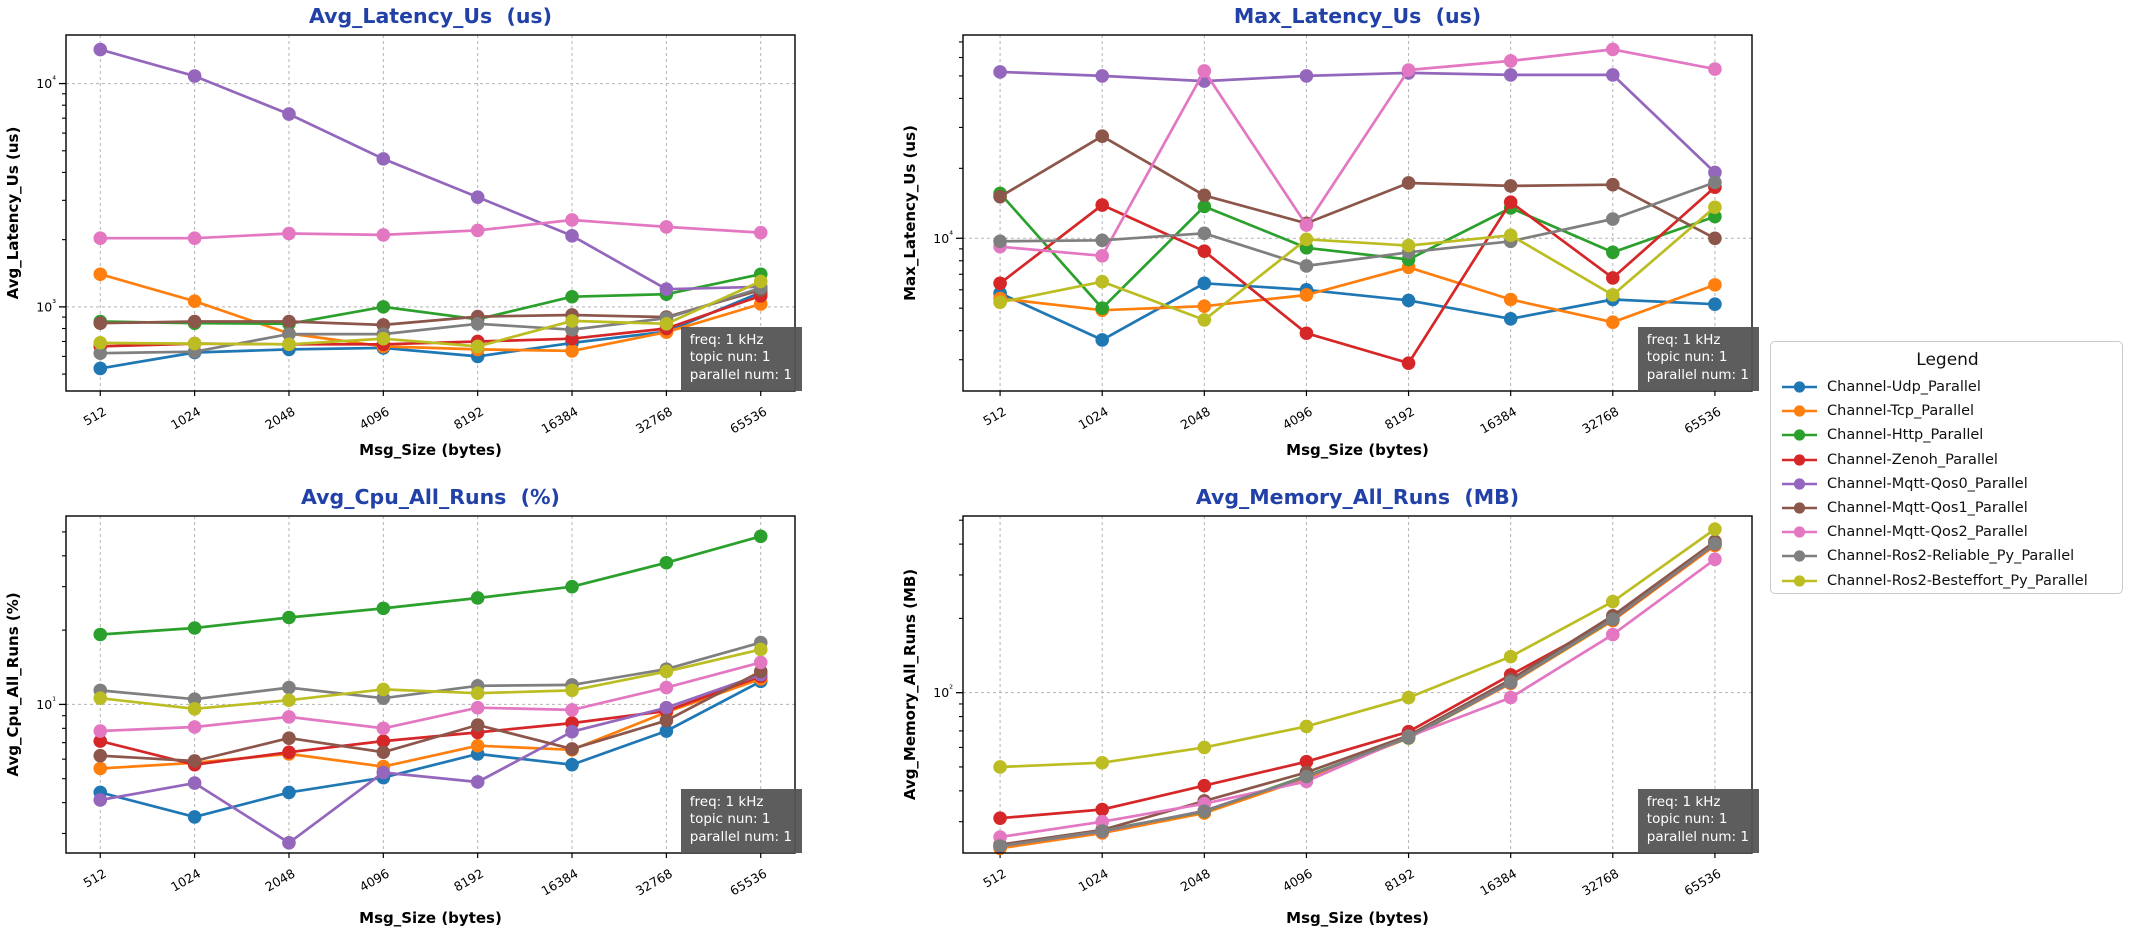 The height and width of the screenshot is (936, 2130). What do you see at coordinates (430, 16) in the screenshot?
I see `chart-title: Avg_Latency_Us (us)` at bounding box center [430, 16].